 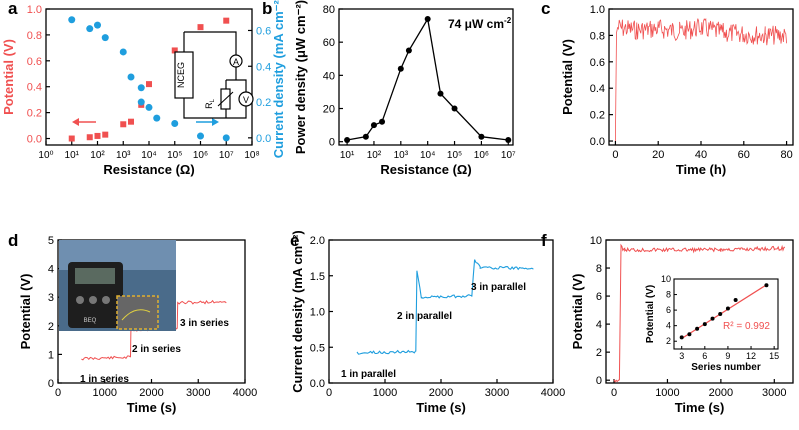 I want to click on y-tick-label: 6, so click(x=599, y=297).